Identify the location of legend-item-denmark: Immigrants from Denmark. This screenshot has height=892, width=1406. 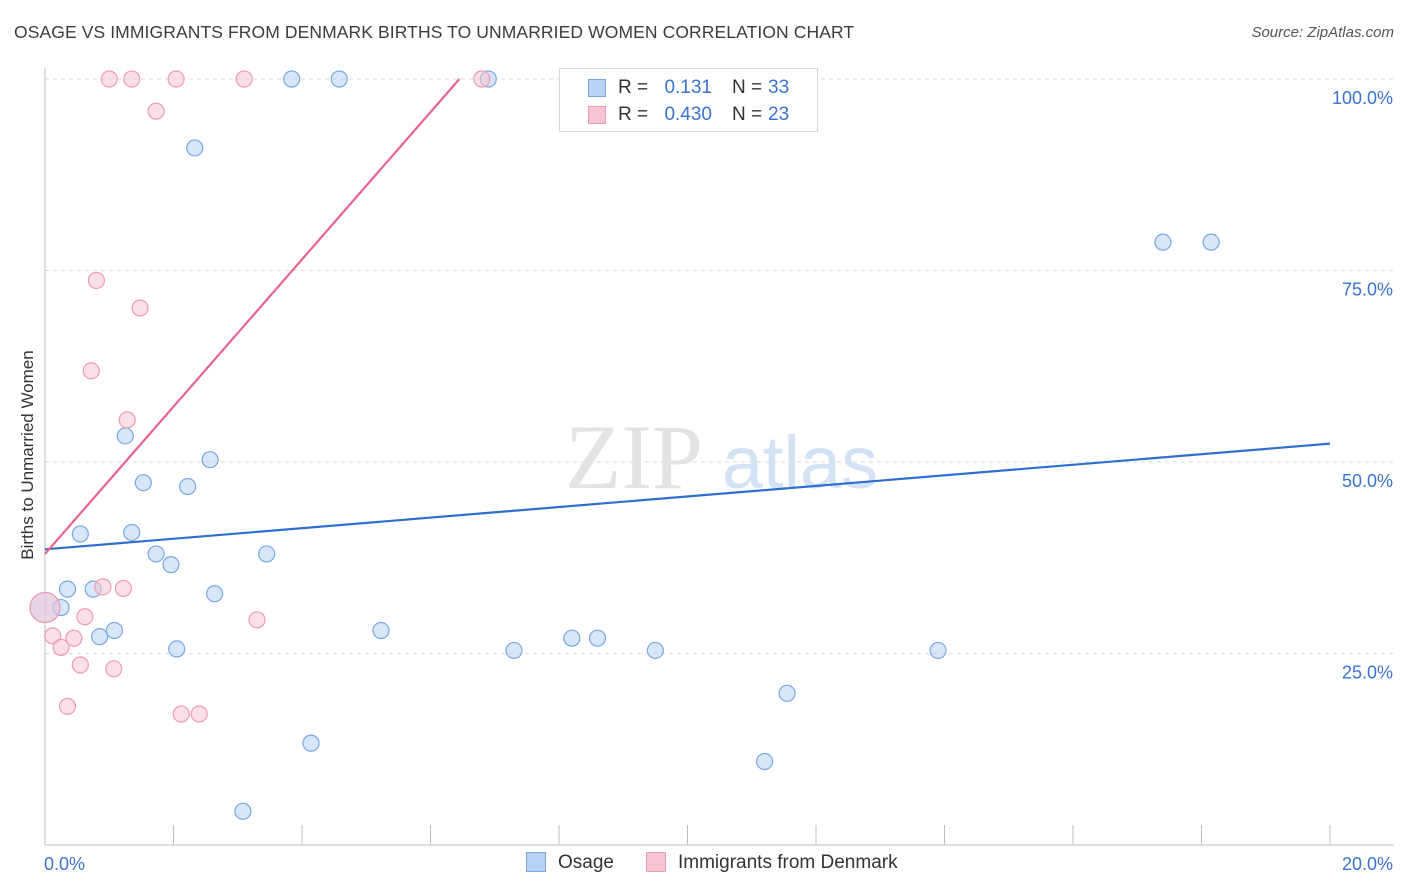
(772, 863).